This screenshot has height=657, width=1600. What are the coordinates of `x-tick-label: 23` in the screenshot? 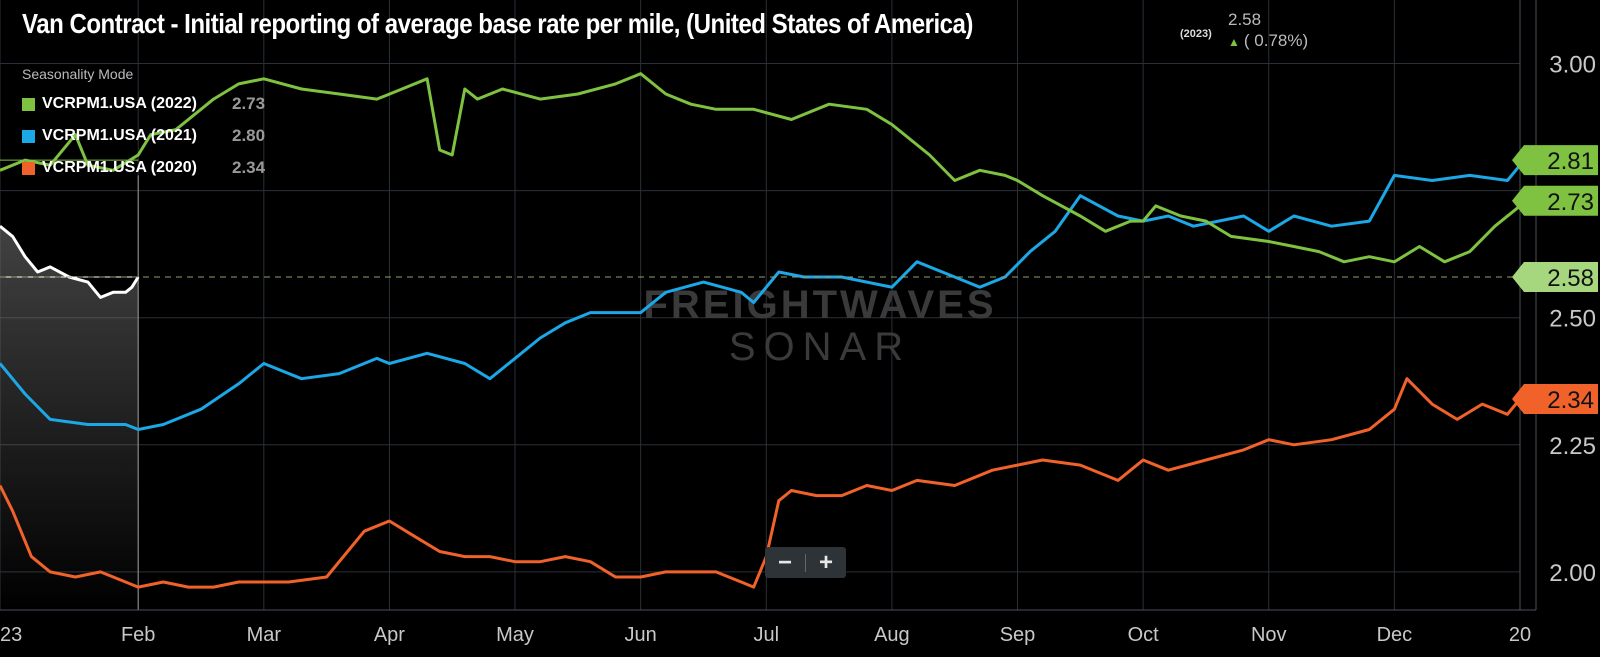 It's located at (11, 635).